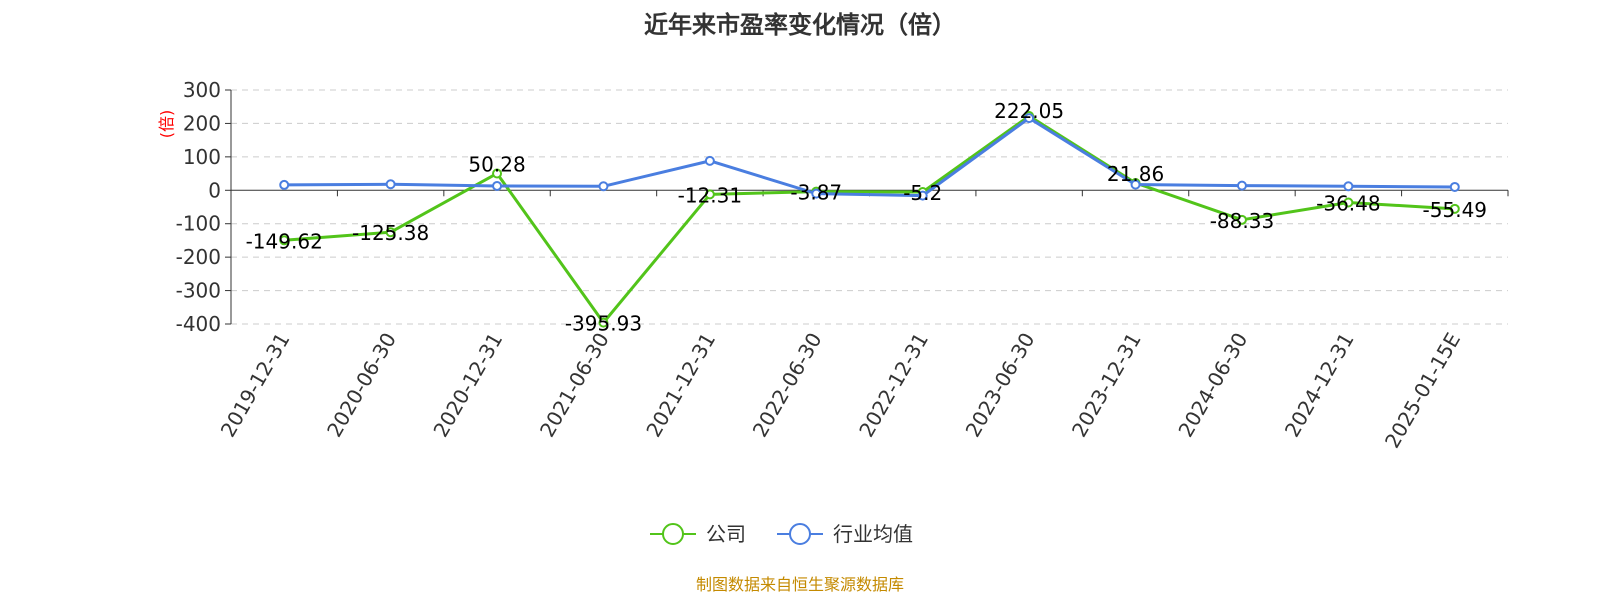 The image size is (1600, 600). I want to click on data-label: -395.93, so click(603, 324).